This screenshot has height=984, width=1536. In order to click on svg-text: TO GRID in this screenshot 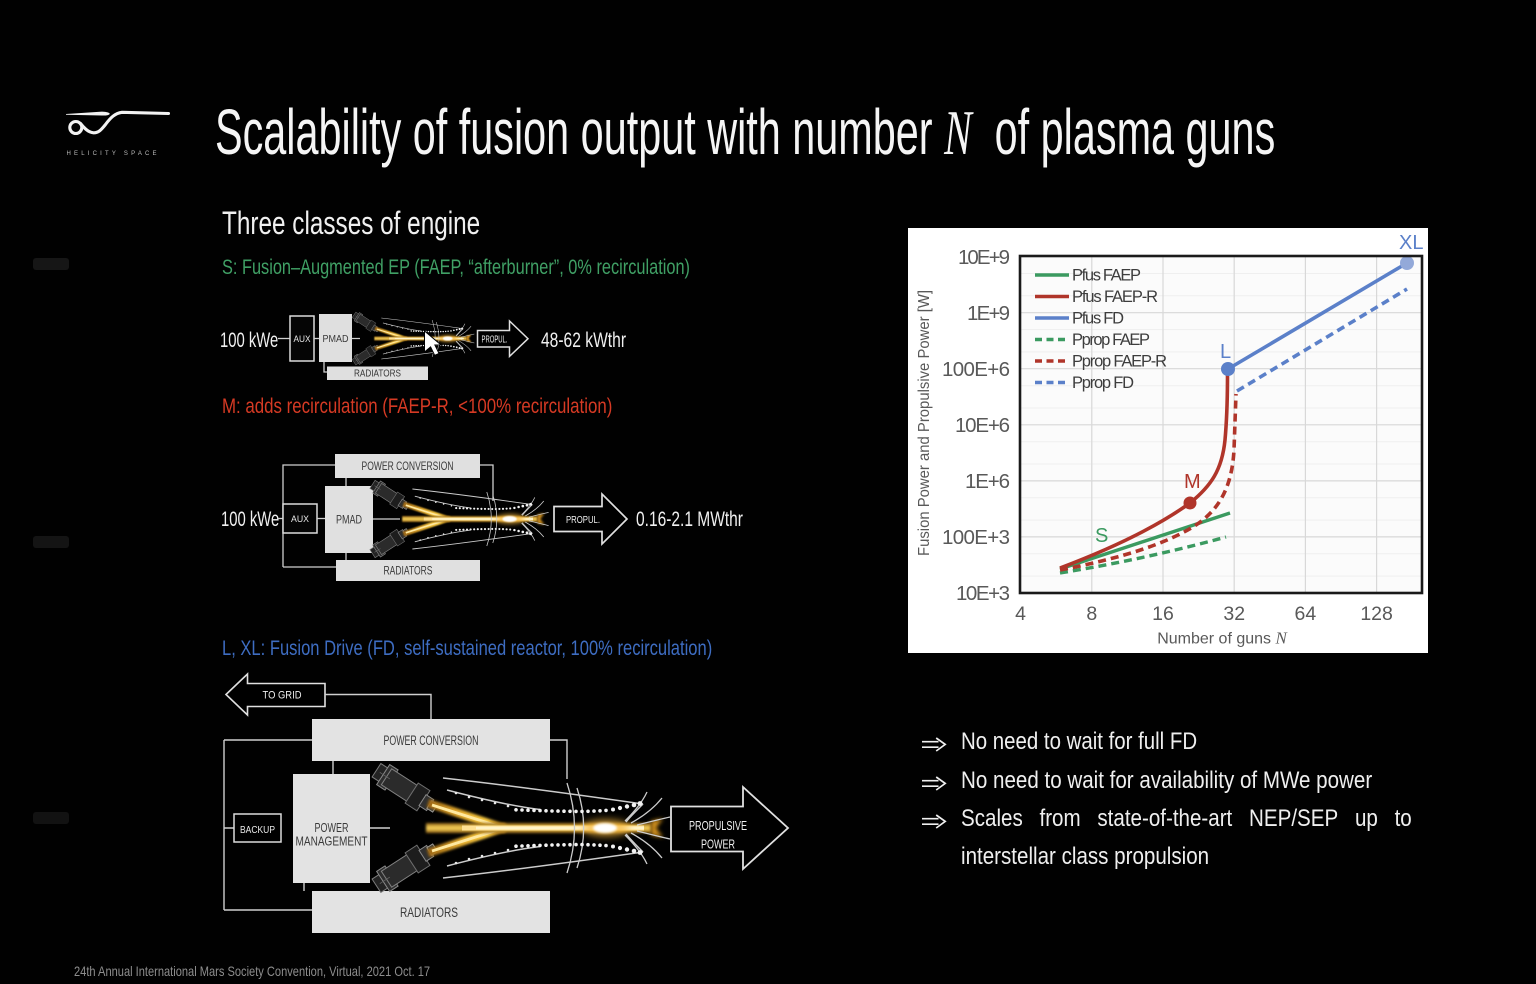, I will do `click(282, 696)`.